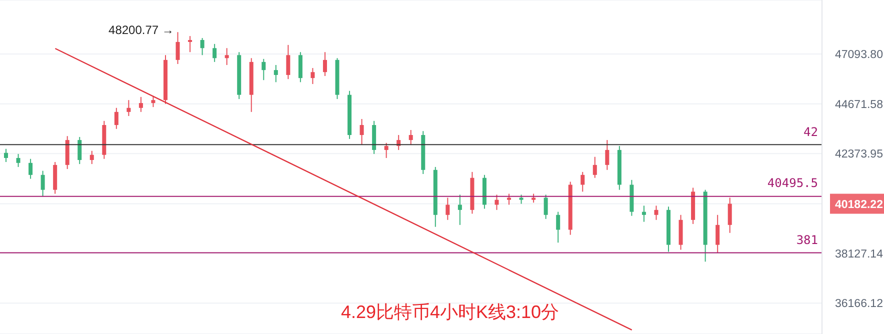 This screenshot has width=884, height=334. I want to click on annotation: 381, so click(807, 239).